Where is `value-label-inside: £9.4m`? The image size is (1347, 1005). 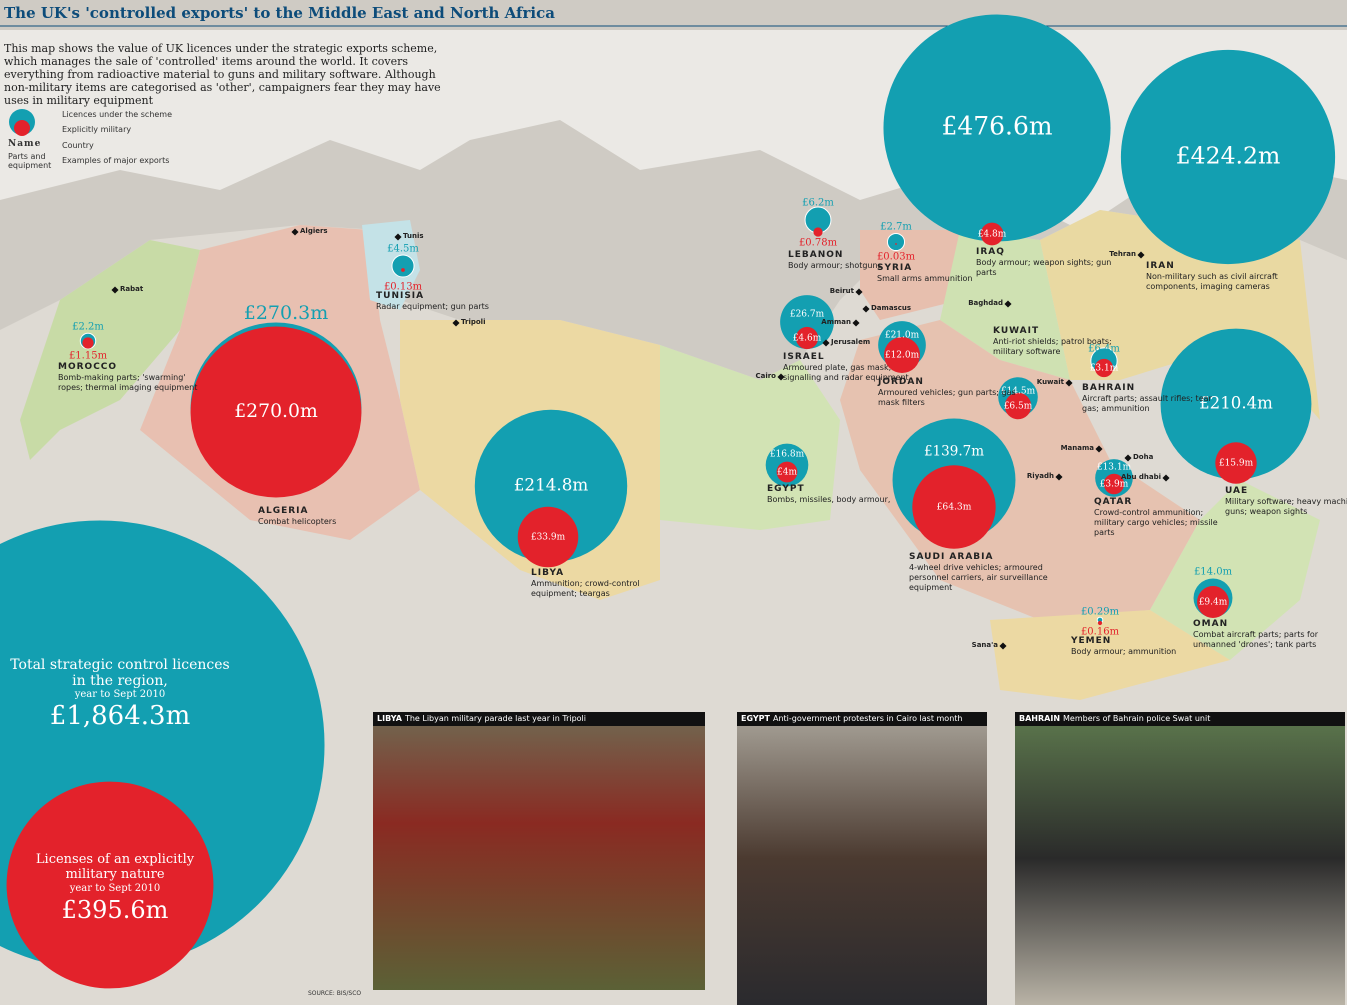
value-label-inside: £9.4m is located at coordinates (1213, 603).